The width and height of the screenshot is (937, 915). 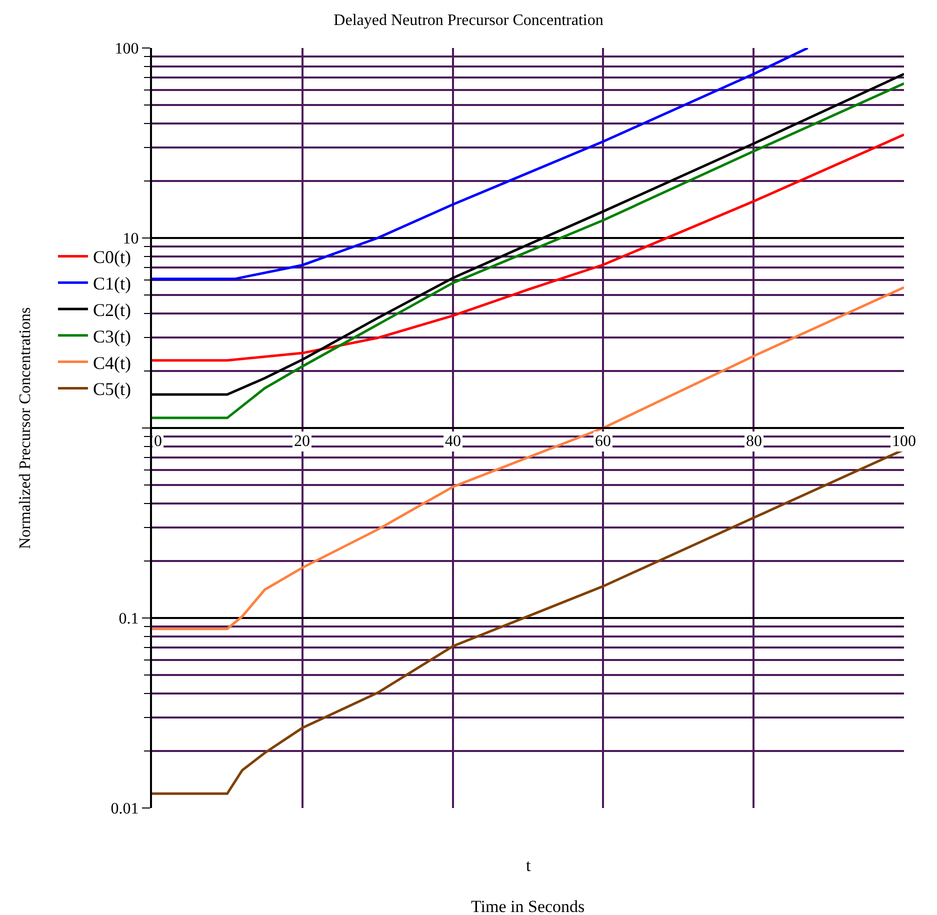 I want to click on y-tick-label: 0.1, so click(x=128, y=619).